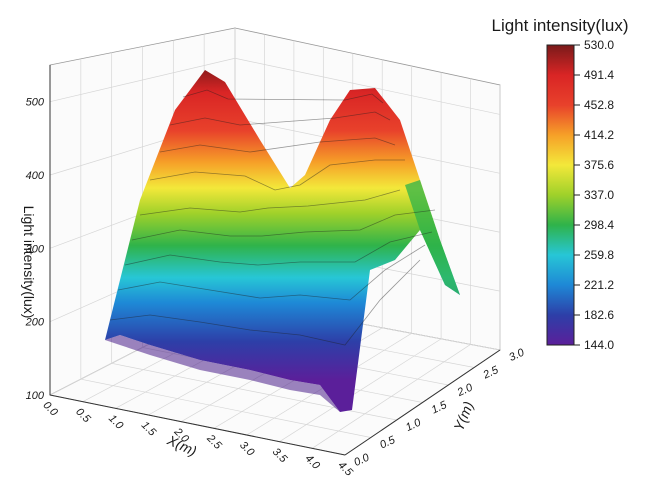  What do you see at coordinates (599, 195) in the screenshot?
I see `colorbar-tick-label: 337.0` at bounding box center [599, 195].